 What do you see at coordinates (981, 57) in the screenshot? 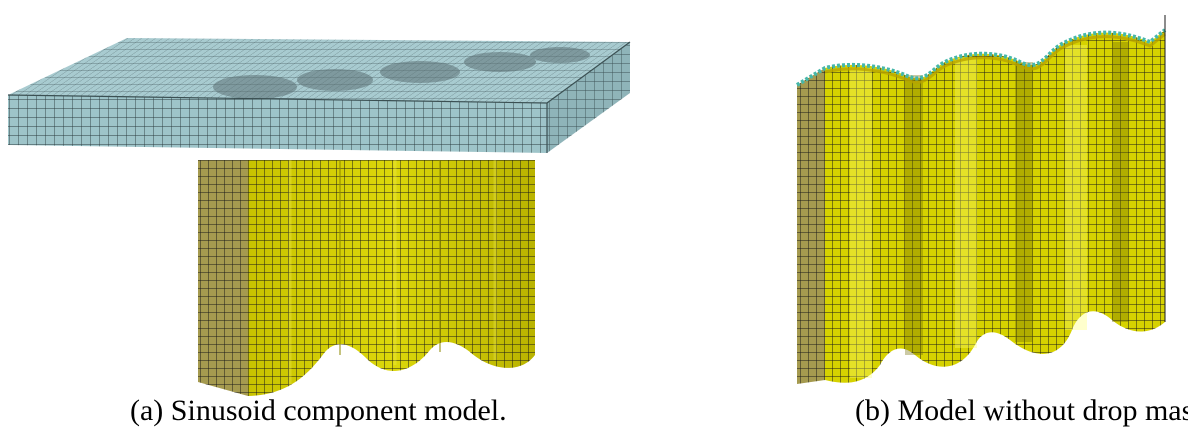
I see `panel-b-top-edge` at bounding box center [981, 57].